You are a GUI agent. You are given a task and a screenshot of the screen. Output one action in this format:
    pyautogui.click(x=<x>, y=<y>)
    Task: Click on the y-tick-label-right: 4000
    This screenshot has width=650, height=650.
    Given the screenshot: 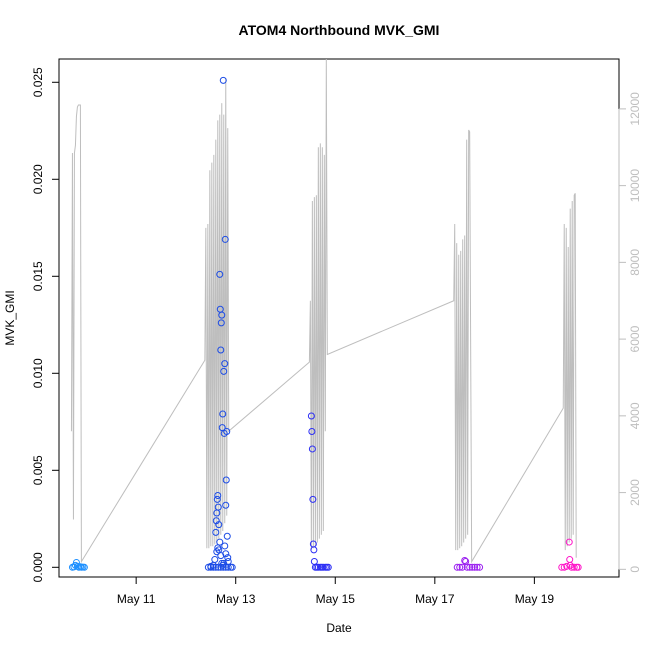 What is the action you would take?
    pyautogui.click(x=635, y=415)
    